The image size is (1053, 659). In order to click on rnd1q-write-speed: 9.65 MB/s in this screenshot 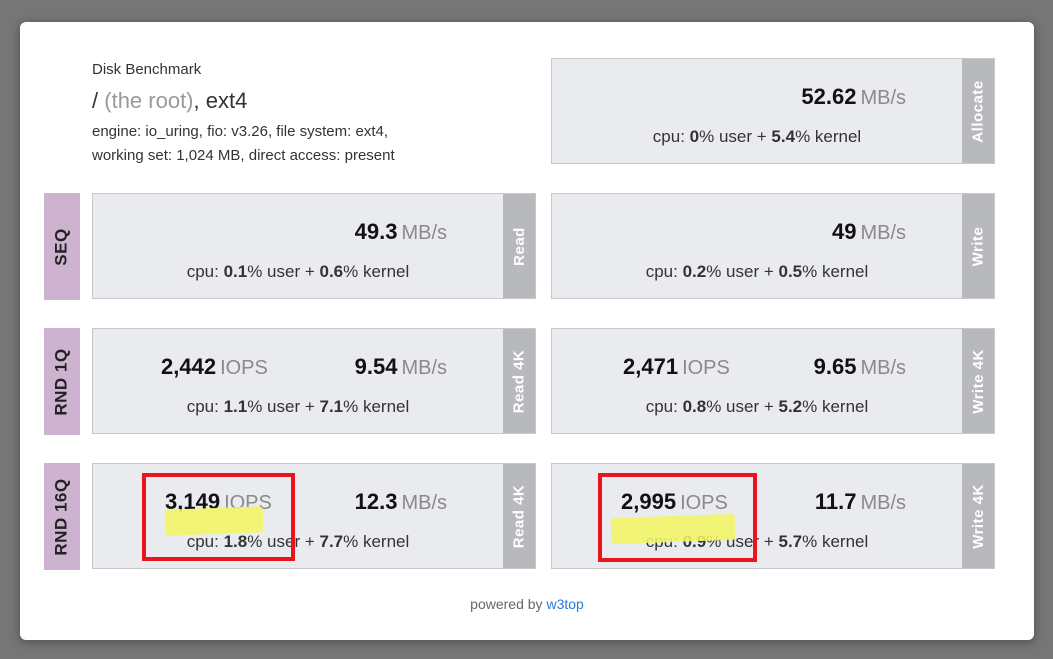, I will do `click(859, 366)`.